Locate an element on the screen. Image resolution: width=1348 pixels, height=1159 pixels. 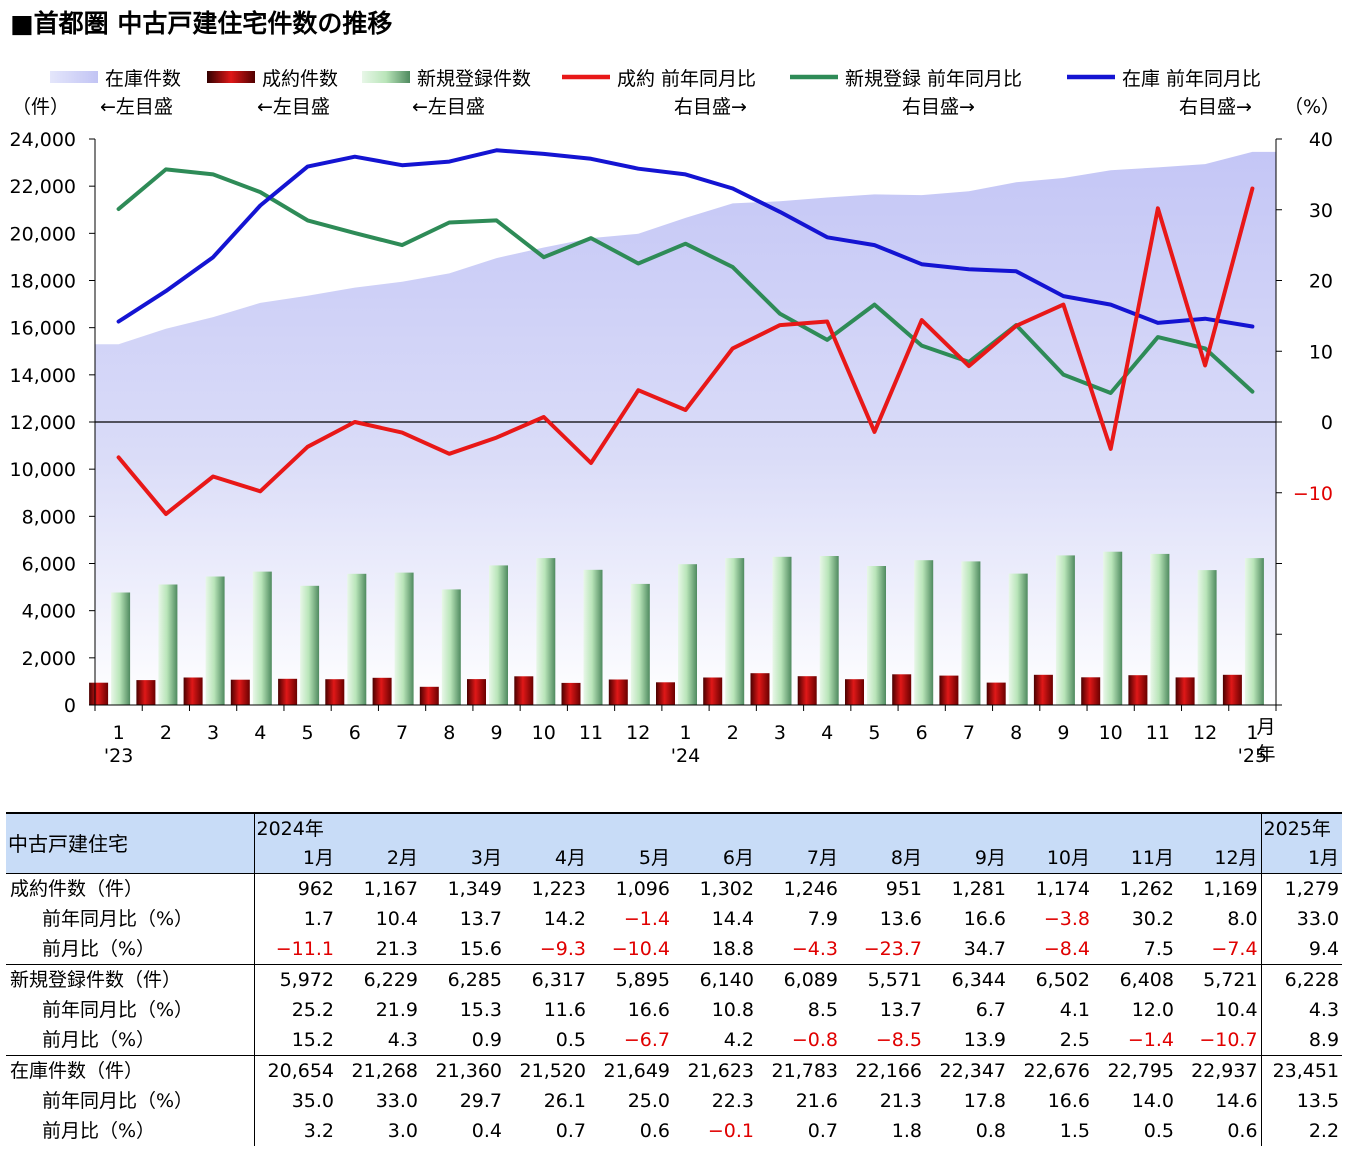
table-cell: −0.8 is located at coordinates (814, 1040).